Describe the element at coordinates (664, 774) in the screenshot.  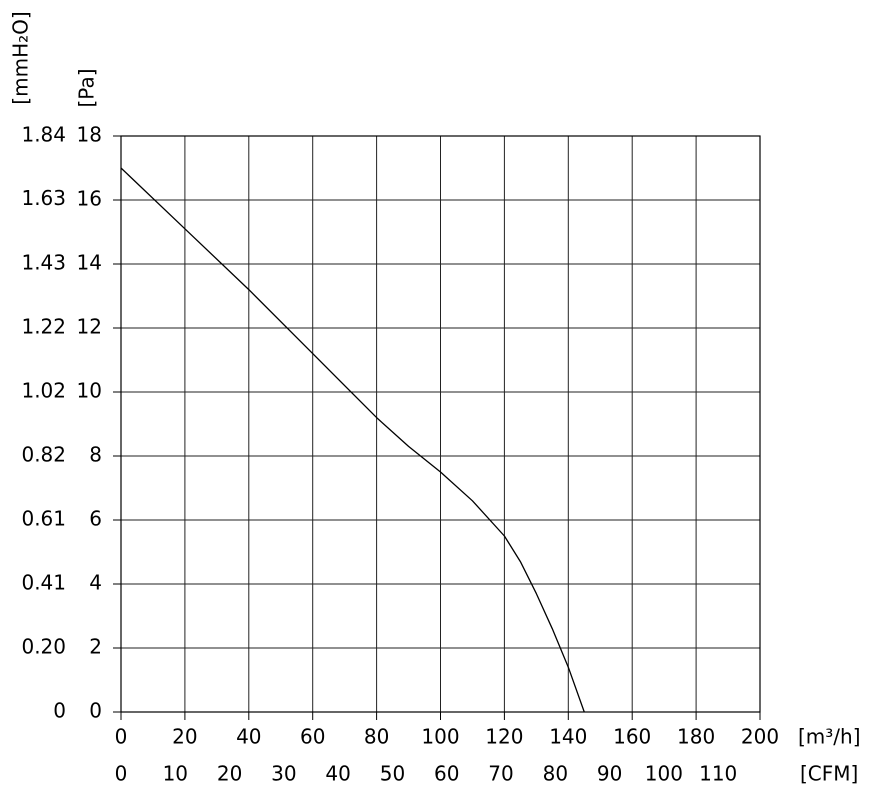
I see `x2-tick-label: 100` at that location.